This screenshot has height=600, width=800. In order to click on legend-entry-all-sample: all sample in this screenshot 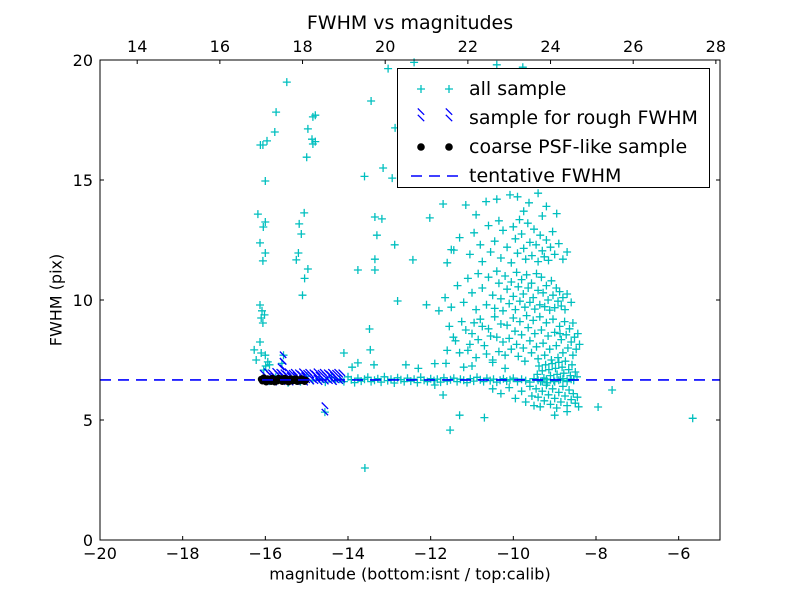, I will do `click(553, 88)`.